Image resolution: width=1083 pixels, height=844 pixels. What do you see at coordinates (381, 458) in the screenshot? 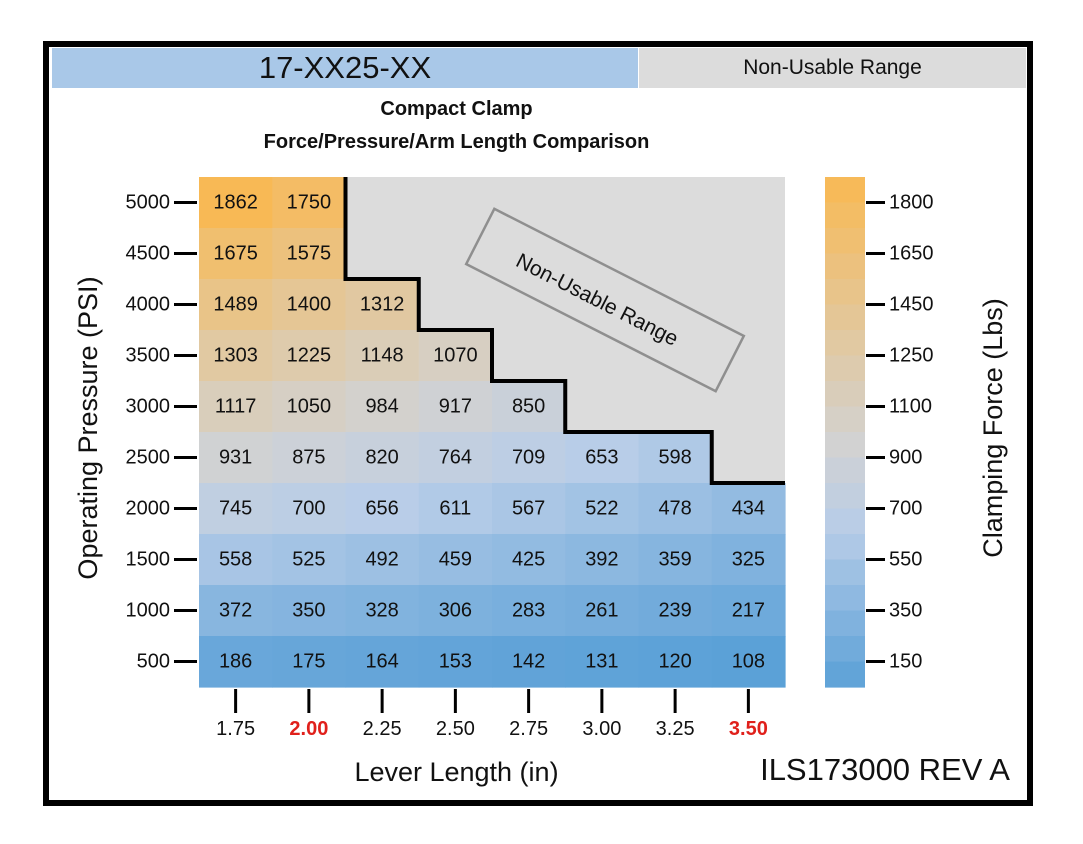
I see `cell-value-label: 820` at bounding box center [381, 458].